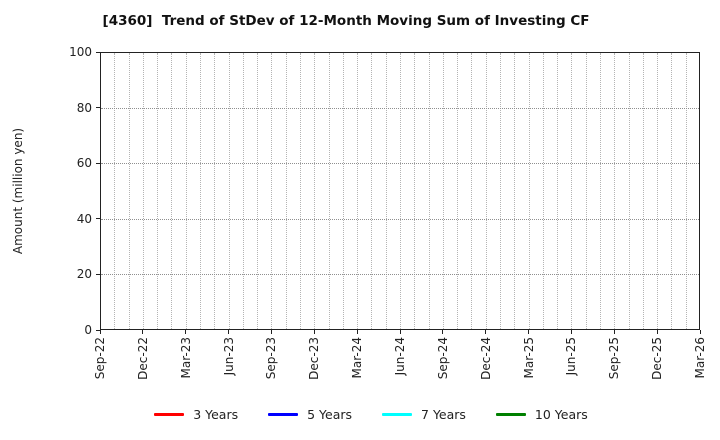 This screenshot has width=720, height=440. What do you see at coordinates (84, 218) in the screenshot?
I see `y-tick-label: 40` at bounding box center [84, 218].